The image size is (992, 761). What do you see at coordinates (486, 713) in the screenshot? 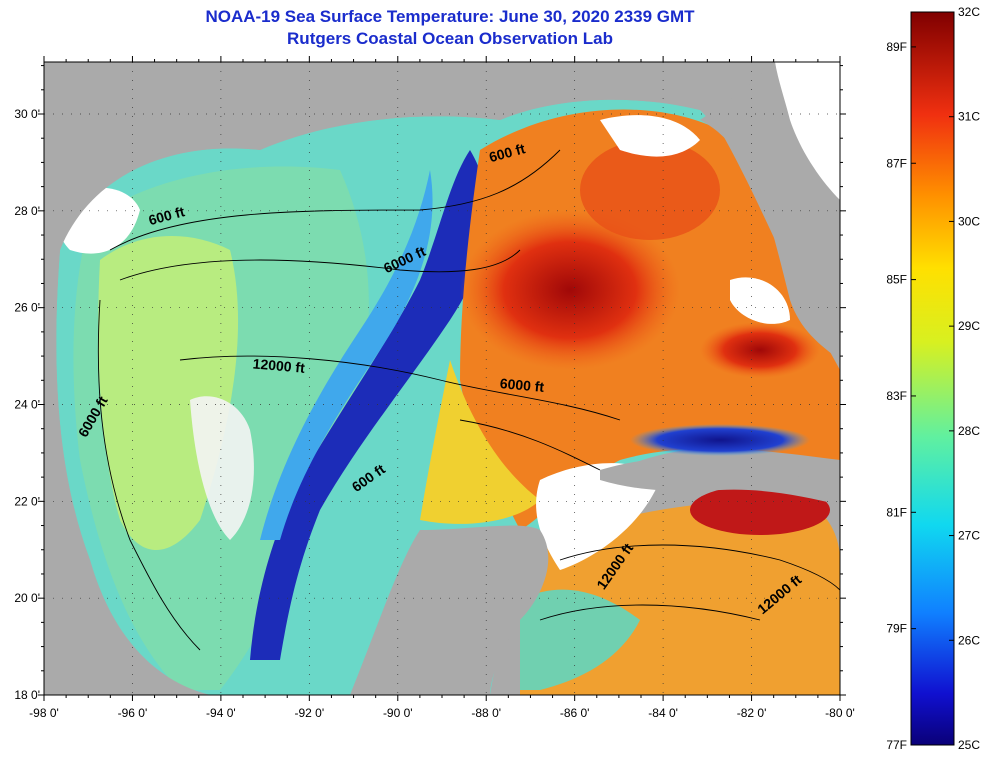
I see `lon-tick-label: -88 0'` at bounding box center [486, 713].